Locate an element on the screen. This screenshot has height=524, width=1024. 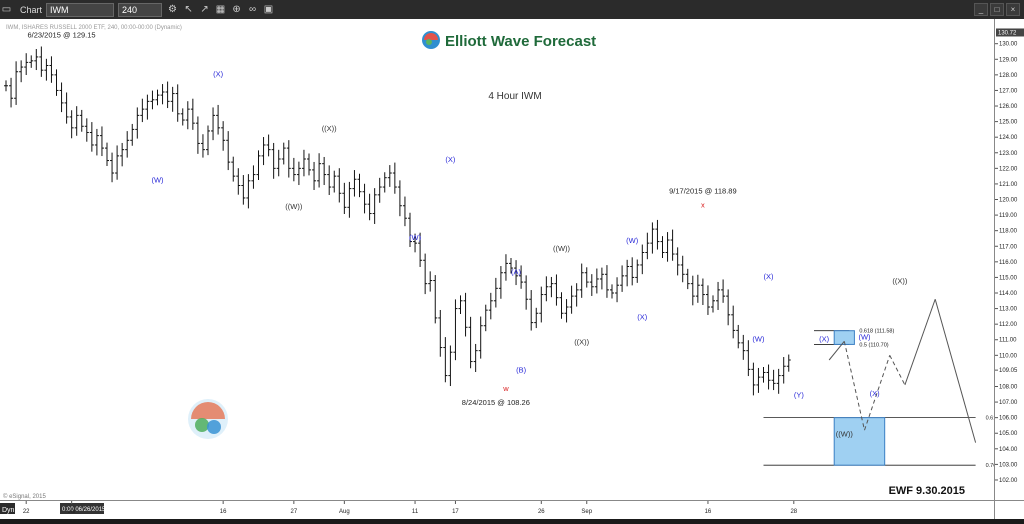
target-zone is located at coordinates (859, 441).